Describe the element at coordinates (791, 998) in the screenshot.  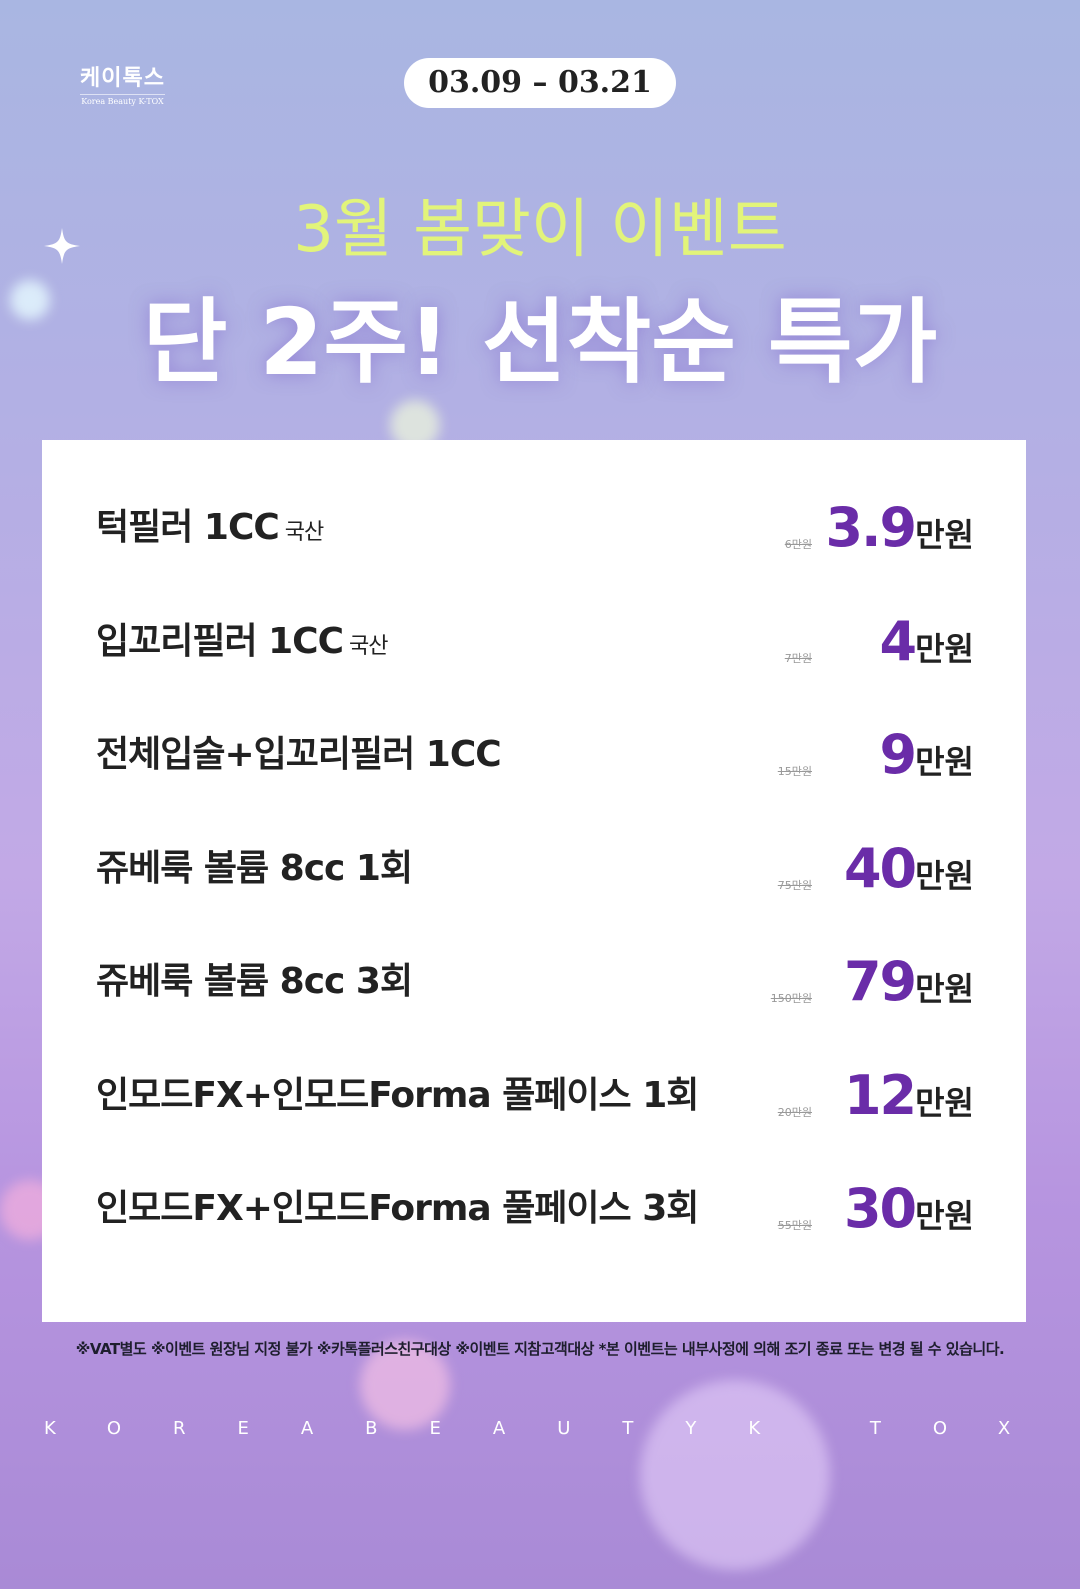
I see `original-price: 150만원` at that location.